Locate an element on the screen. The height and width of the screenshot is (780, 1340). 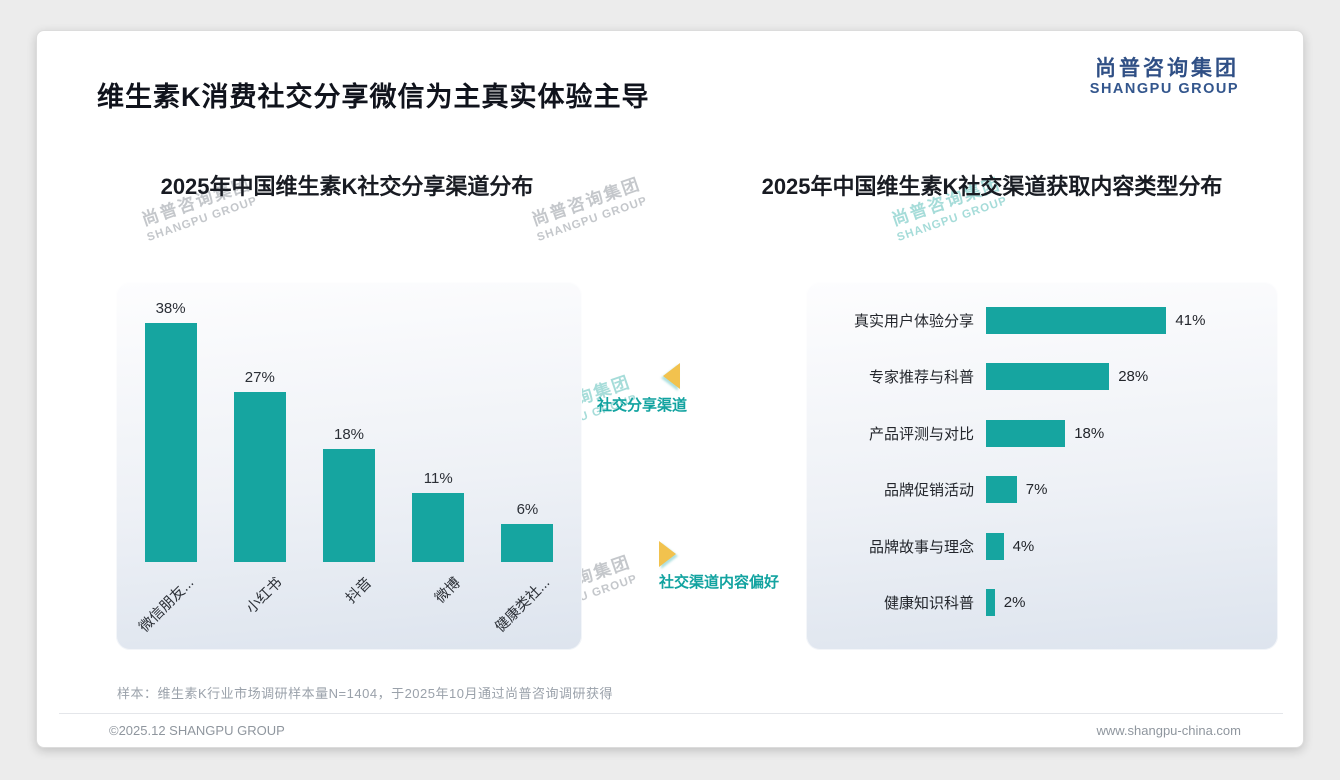
y-axis-label: 产品评测与对比 is located at coordinates (921, 434).